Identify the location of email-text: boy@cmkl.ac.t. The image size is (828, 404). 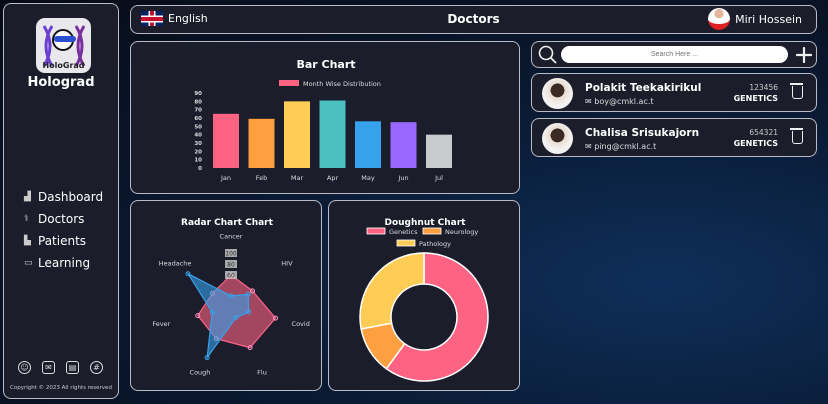
(624, 101).